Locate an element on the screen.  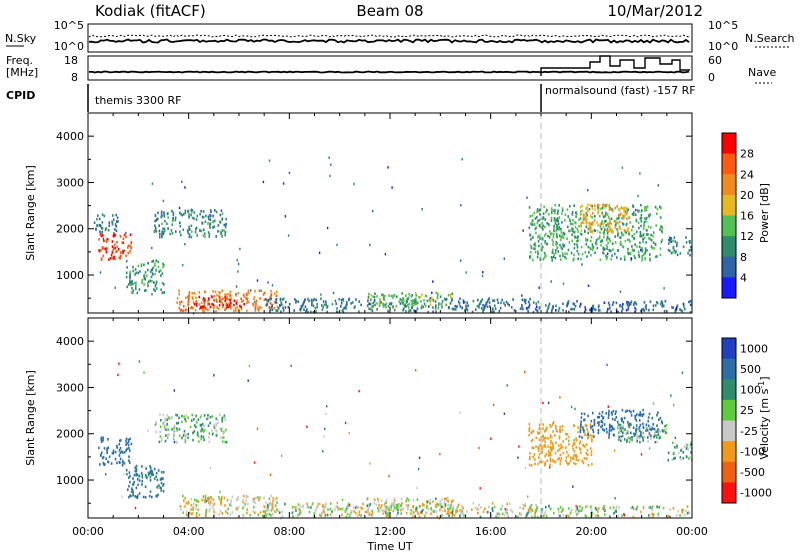
colorbar-segment is located at coordinates (729, 205).